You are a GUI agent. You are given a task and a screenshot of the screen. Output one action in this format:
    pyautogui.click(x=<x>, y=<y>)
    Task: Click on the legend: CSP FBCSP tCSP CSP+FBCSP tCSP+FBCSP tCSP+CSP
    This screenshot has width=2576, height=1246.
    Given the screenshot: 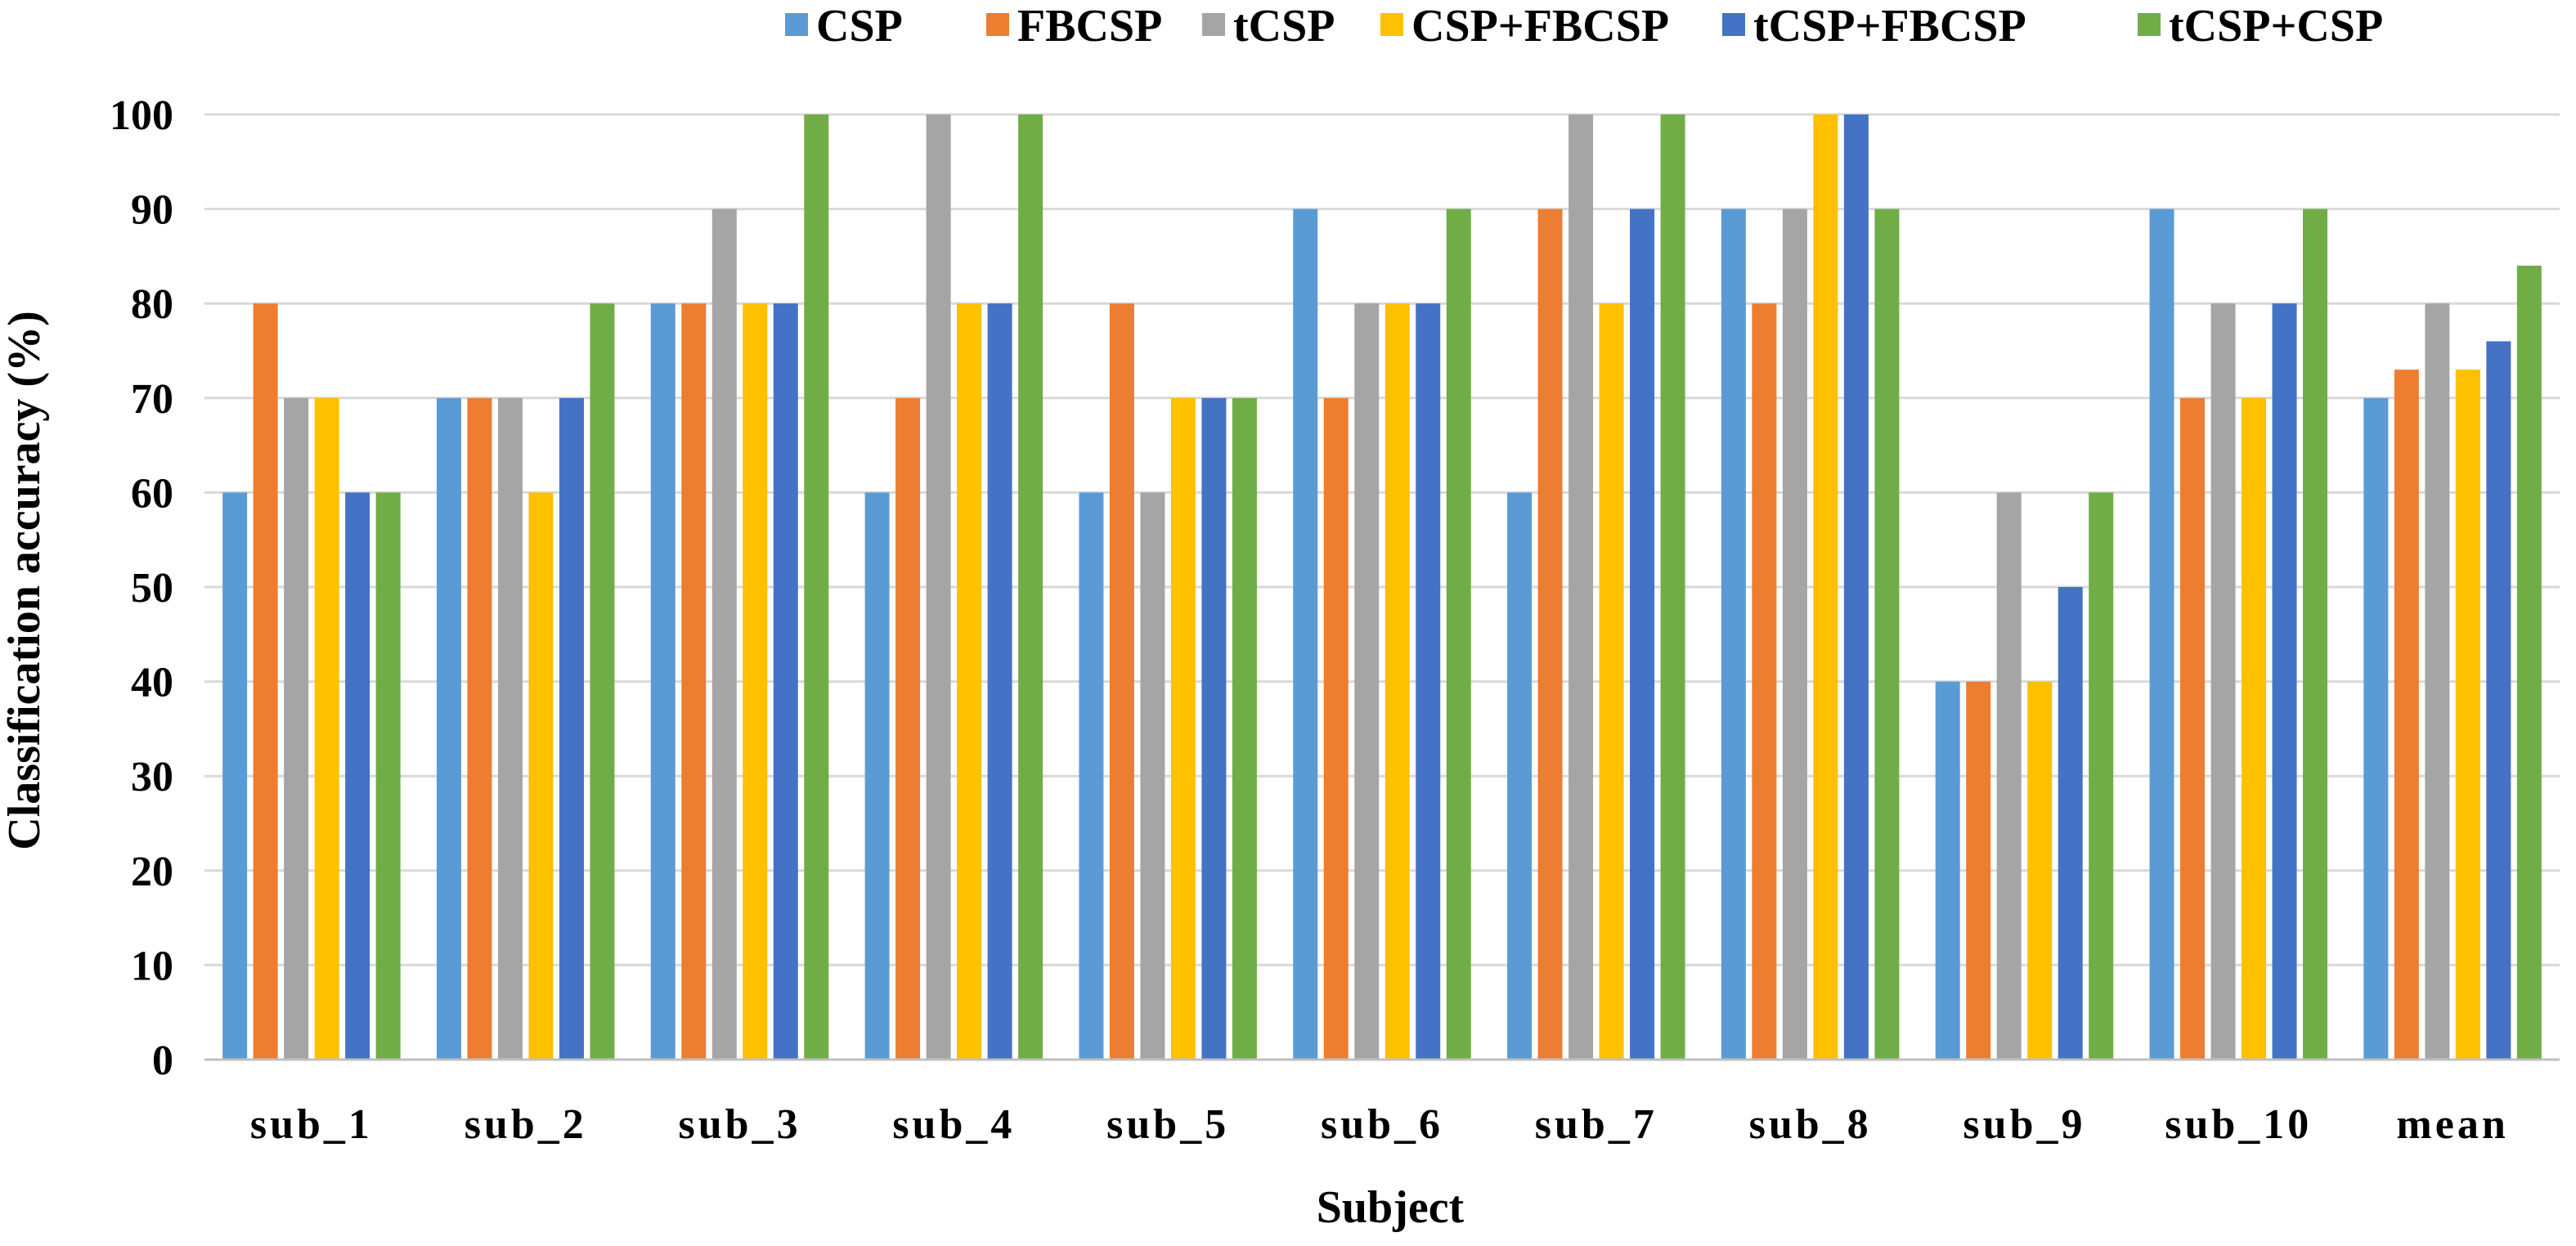 What is the action you would take?
    pyautogui.click(x=1584, y=26)
    